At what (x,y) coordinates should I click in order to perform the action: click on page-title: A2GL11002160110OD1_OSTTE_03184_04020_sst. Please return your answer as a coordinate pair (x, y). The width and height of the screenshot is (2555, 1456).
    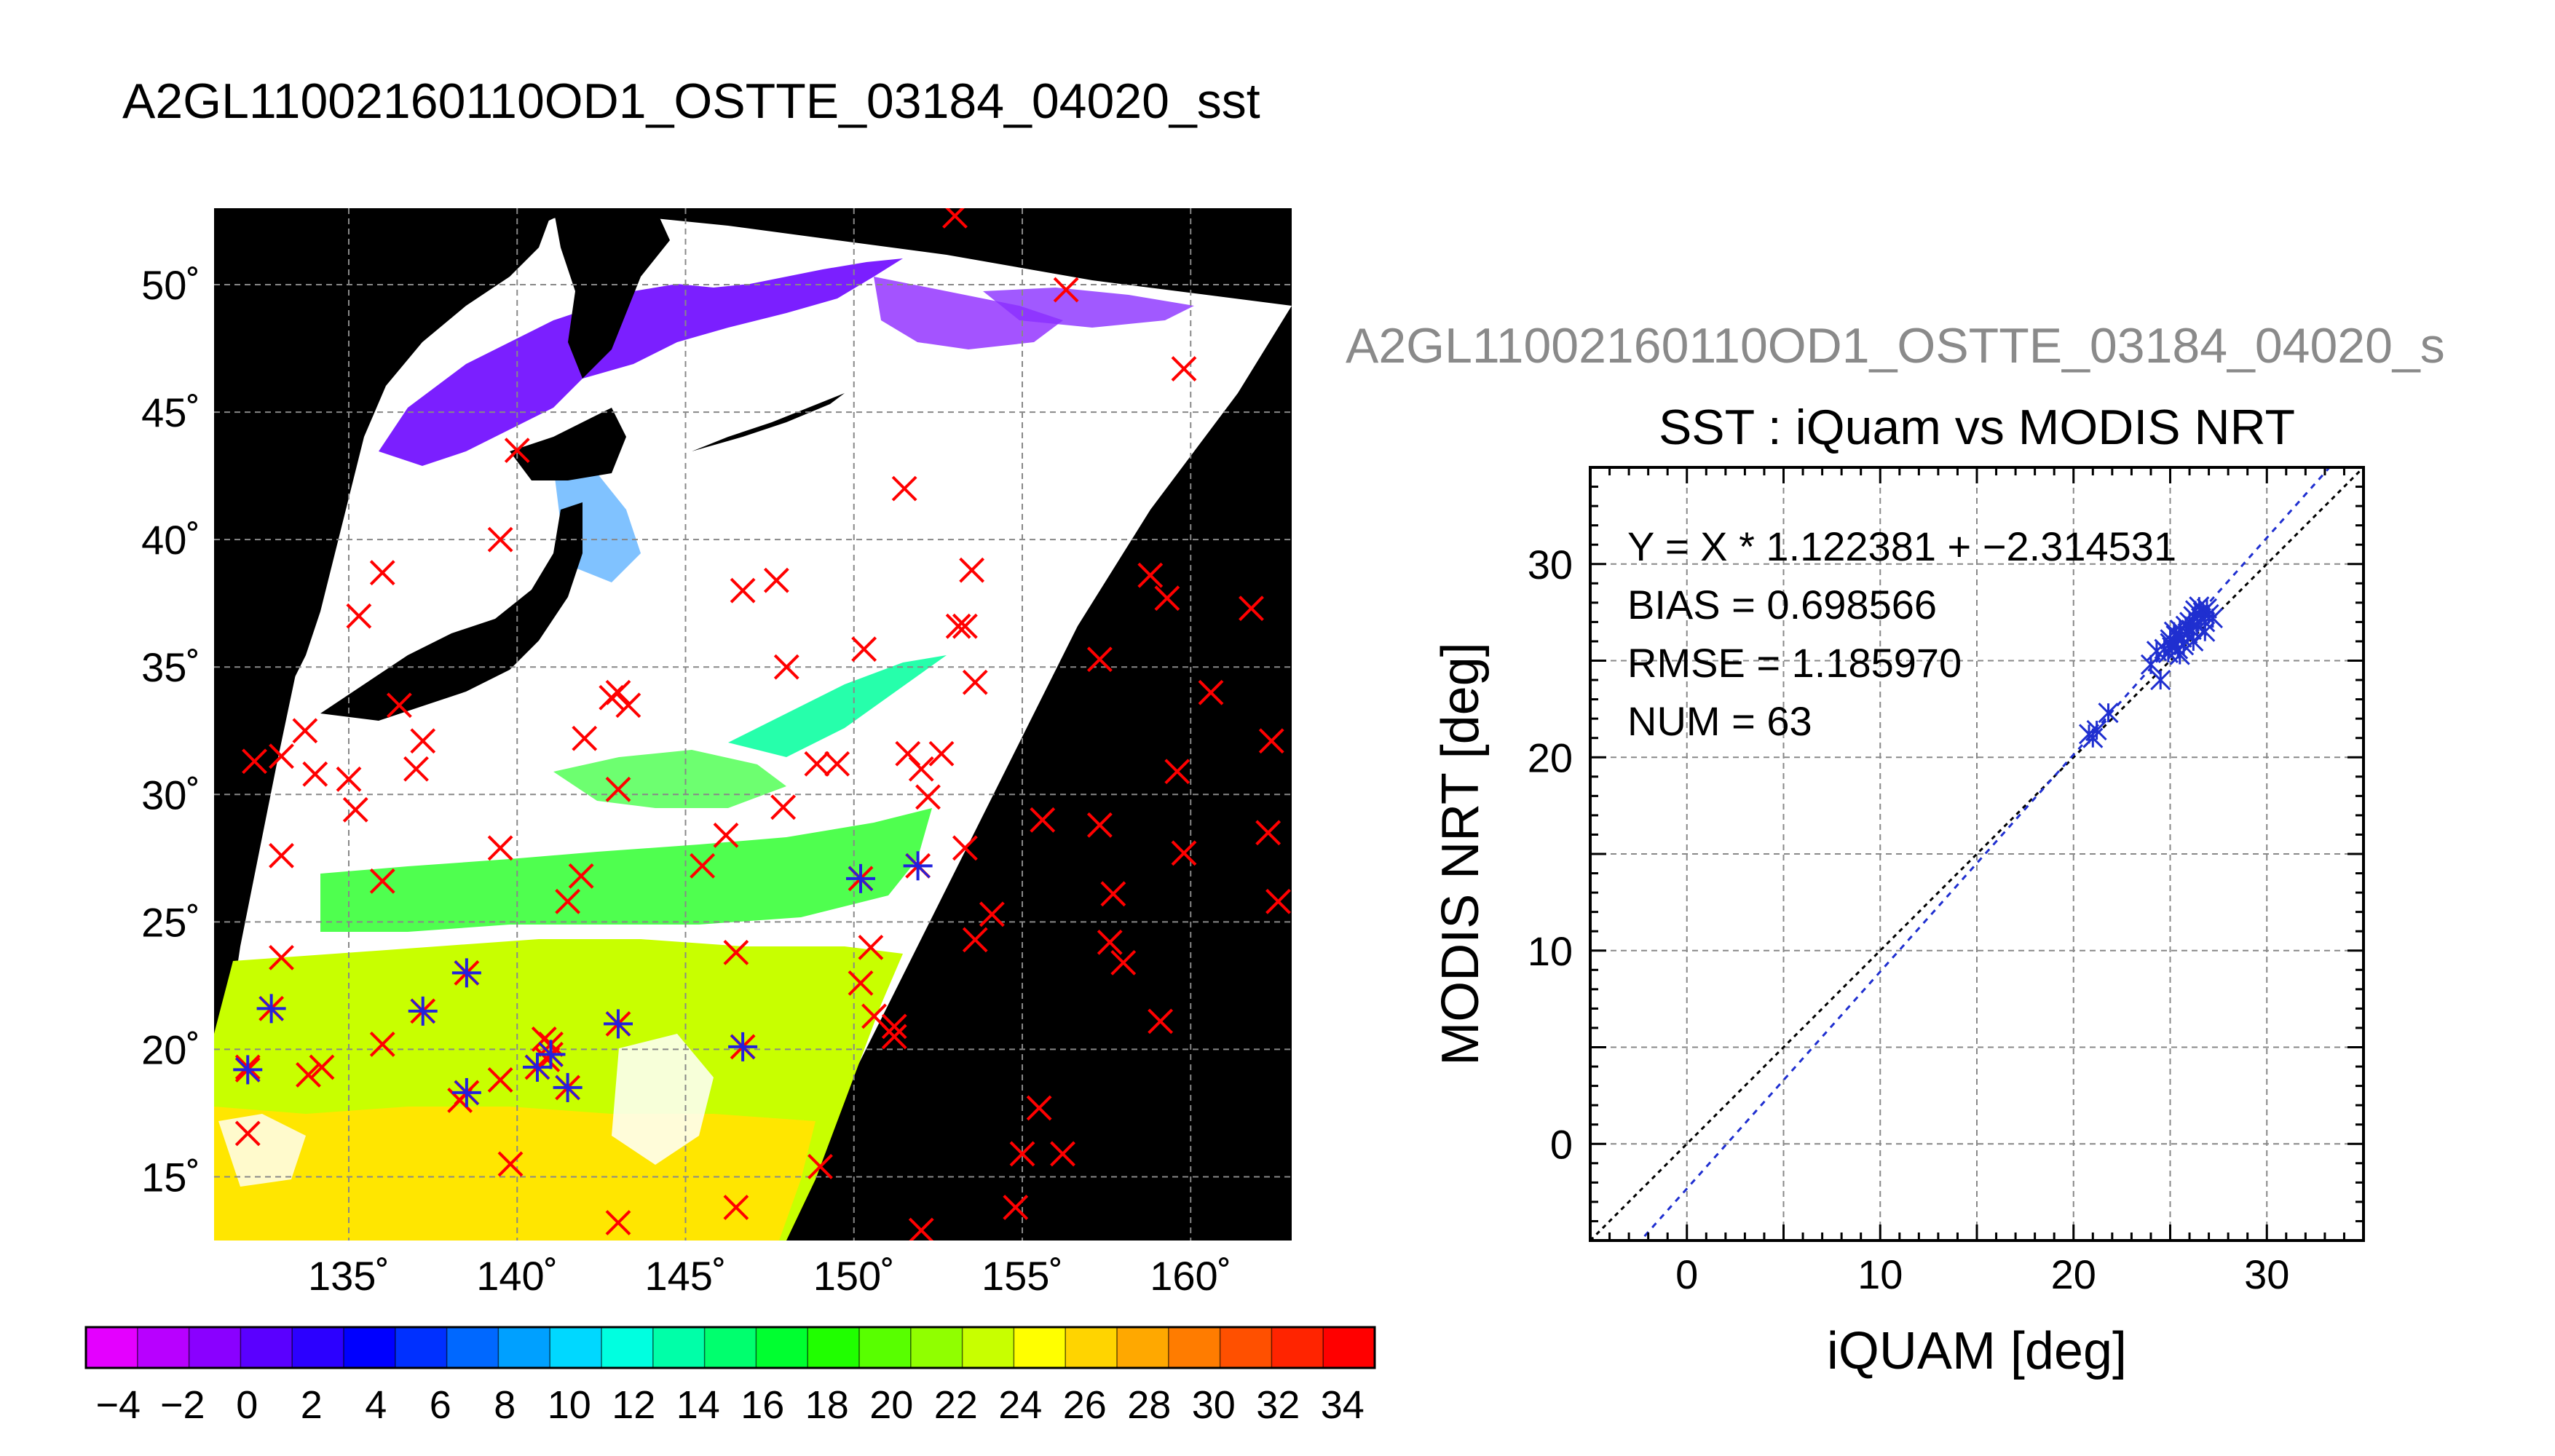
    Looking at the image, I should click on (691, 101).